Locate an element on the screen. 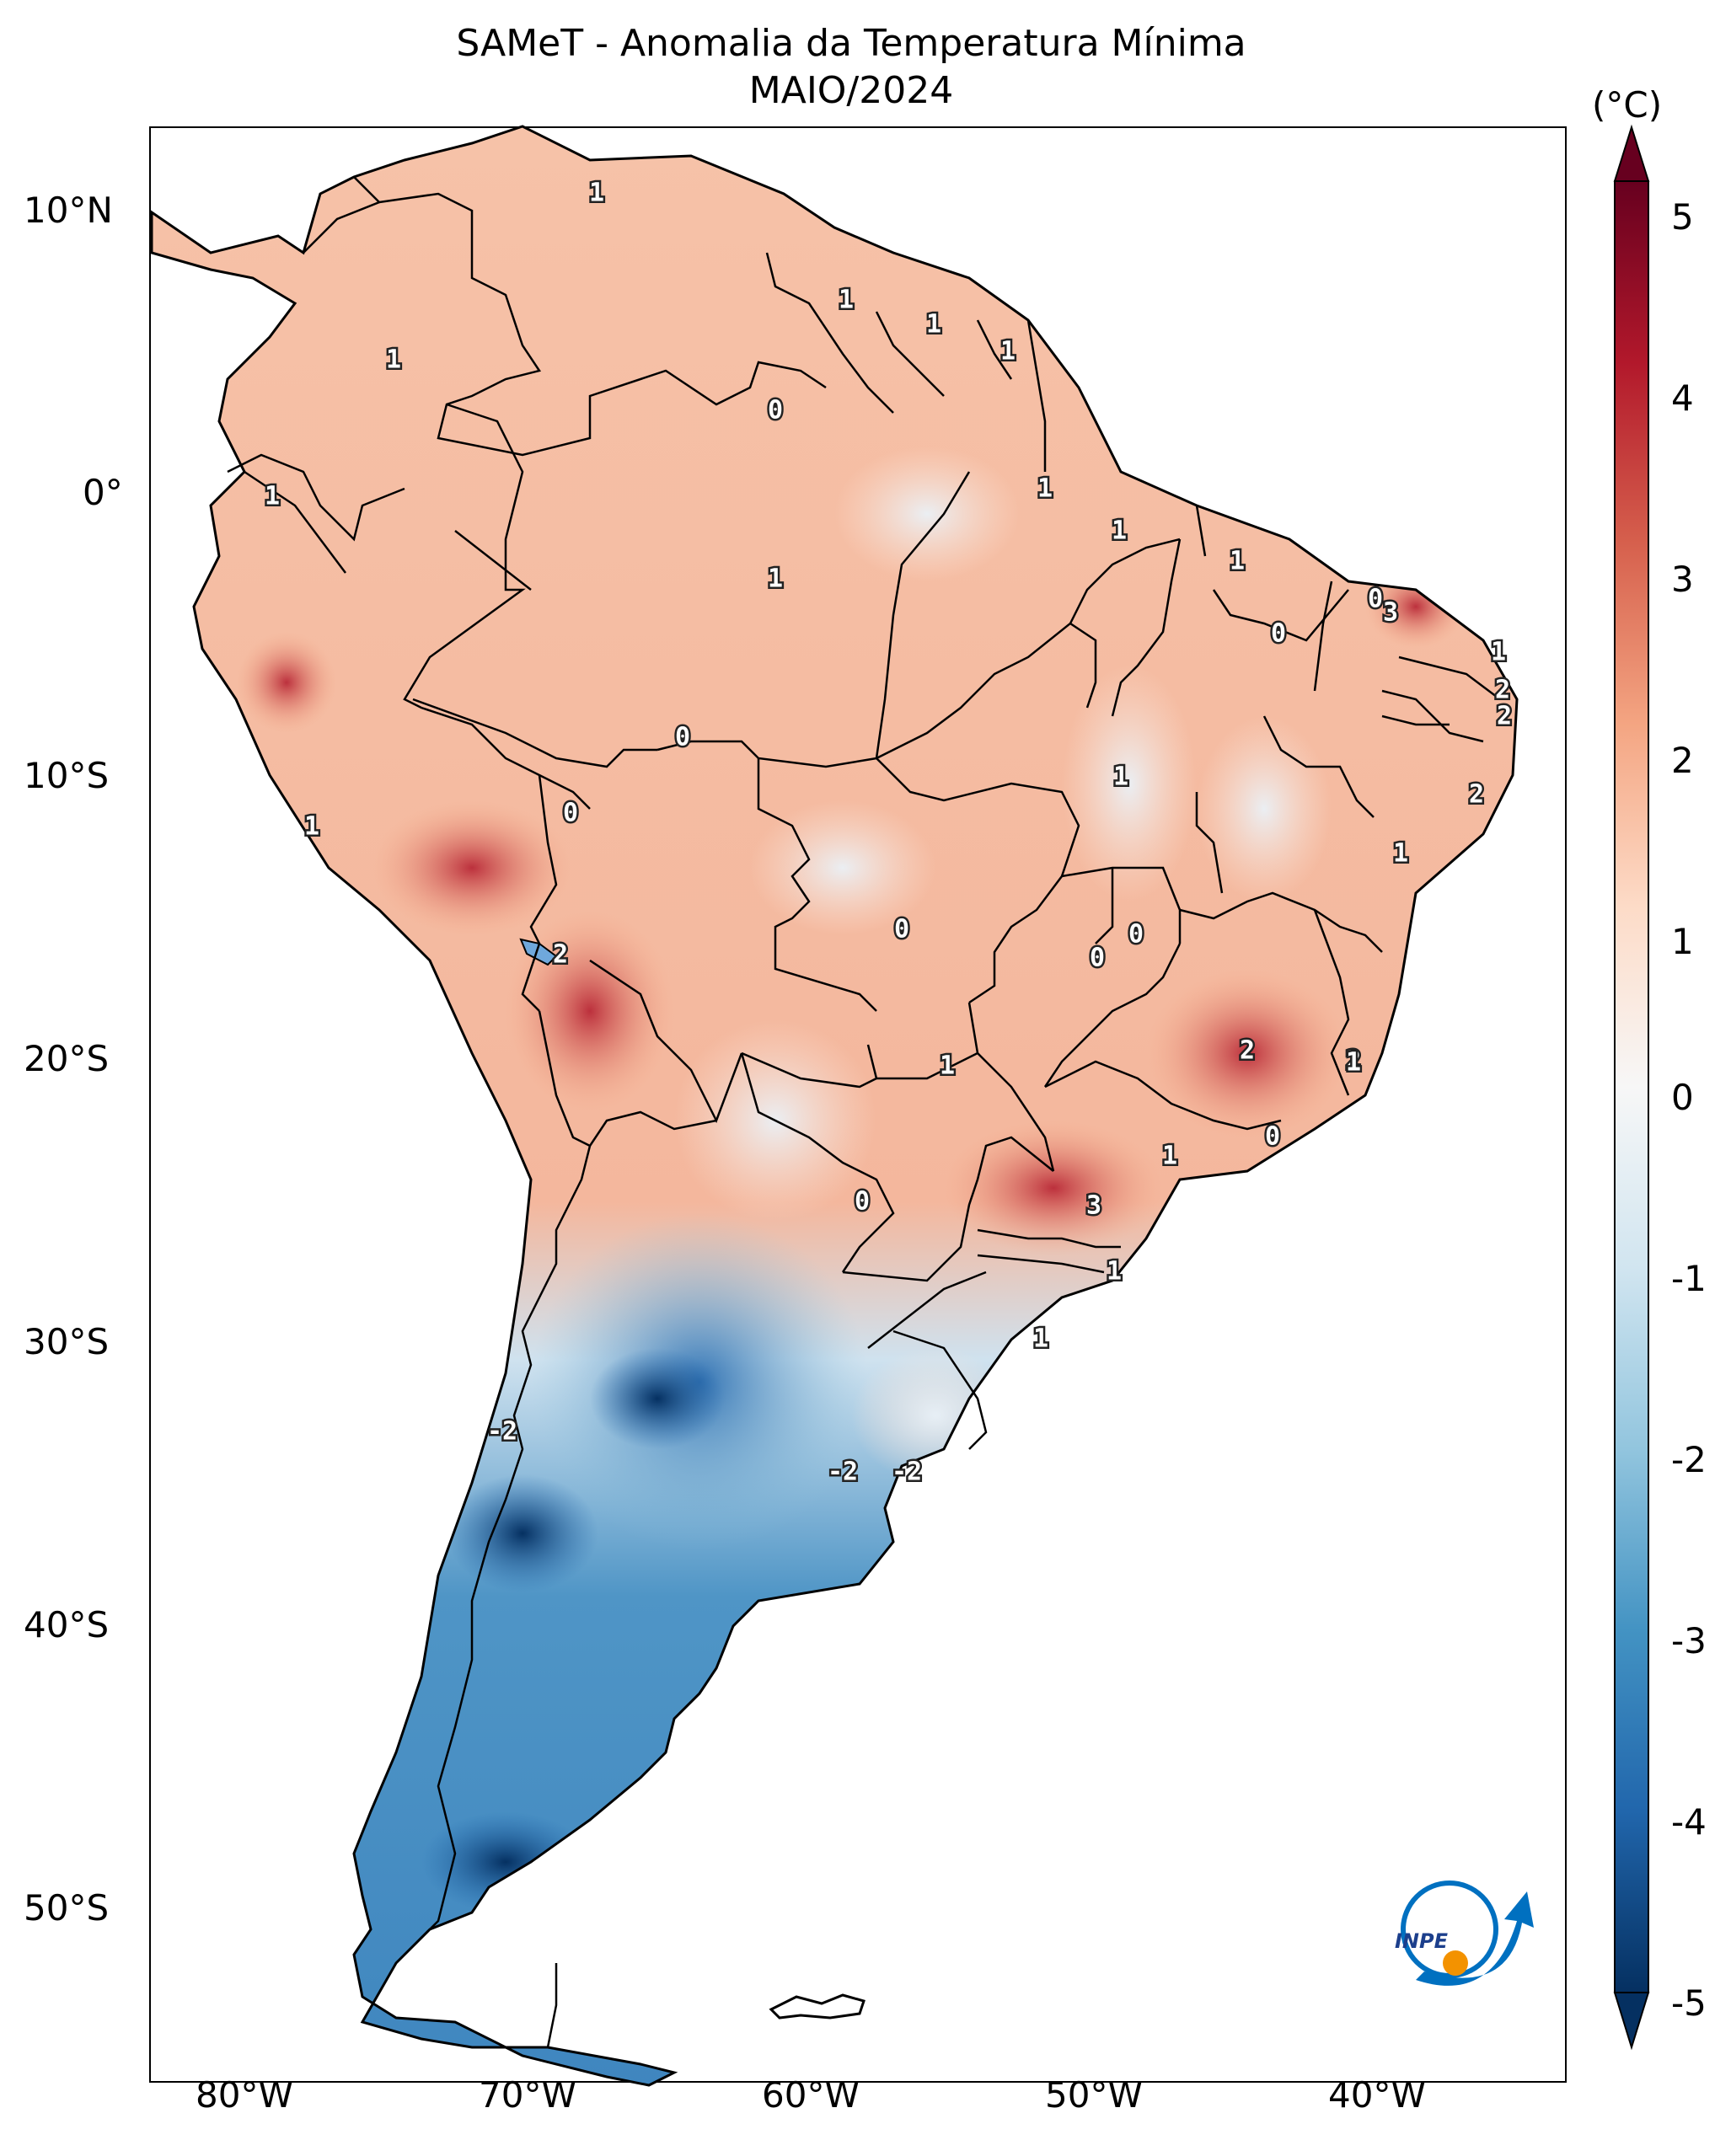 The height and width of the screenshot is (2156, 1731). cool-anomaly-cuyo is located at coordinates (657, 1398).